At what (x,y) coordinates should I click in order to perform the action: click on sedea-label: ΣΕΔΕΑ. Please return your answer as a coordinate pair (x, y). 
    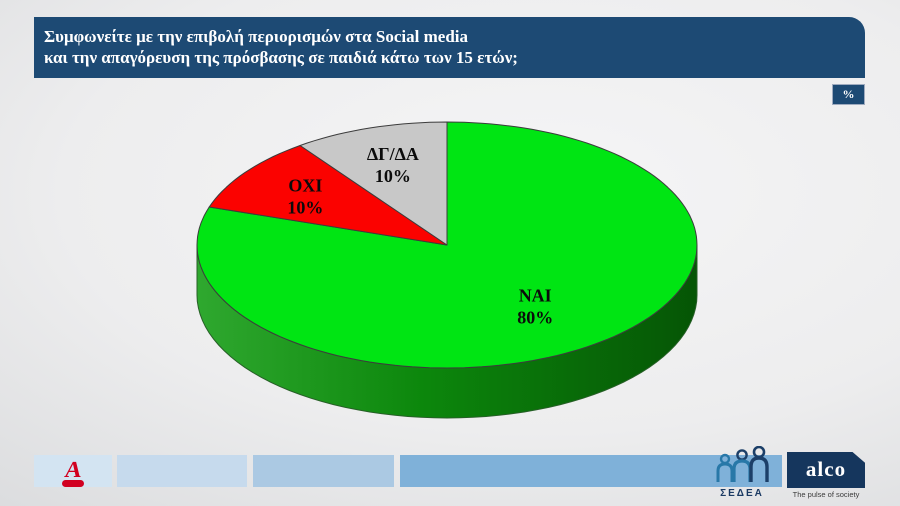
    Looking at the image, I should click on (742, 493).